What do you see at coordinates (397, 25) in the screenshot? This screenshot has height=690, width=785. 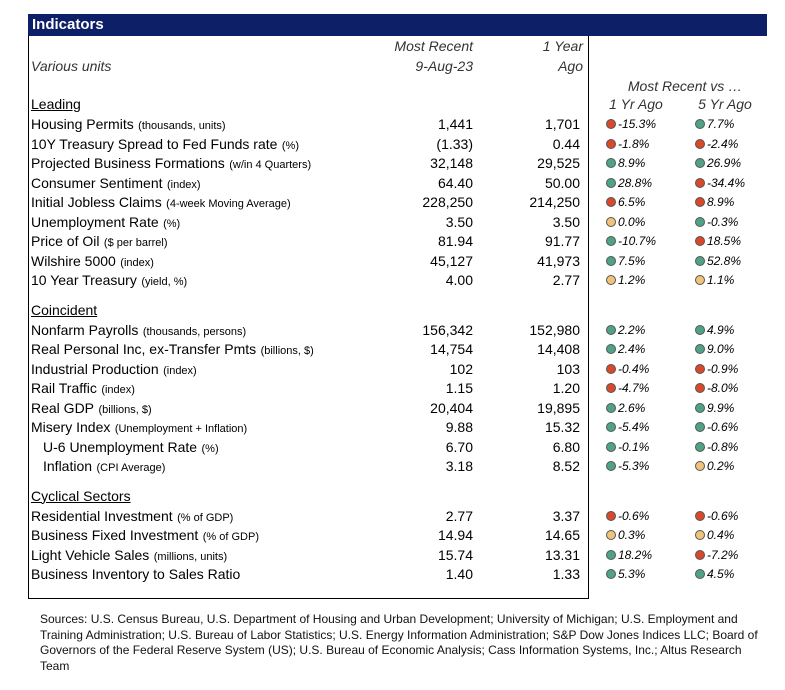 I see `title-bar: Indicators` at bounding box center [397, 25].